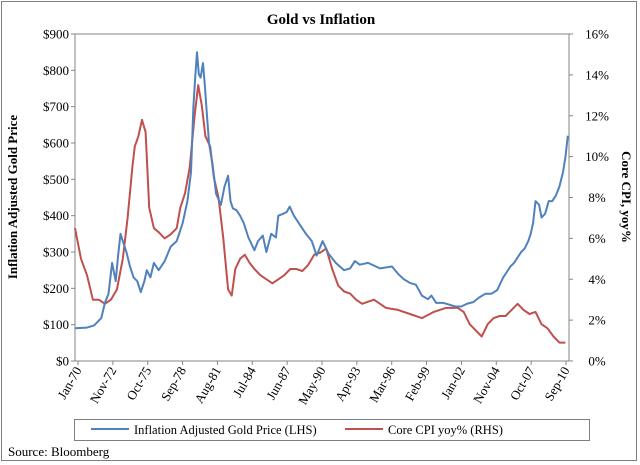  Describe the element at coordinates (597, 197) in the screenshot. I see `right-tick-label: 8%` at that location.